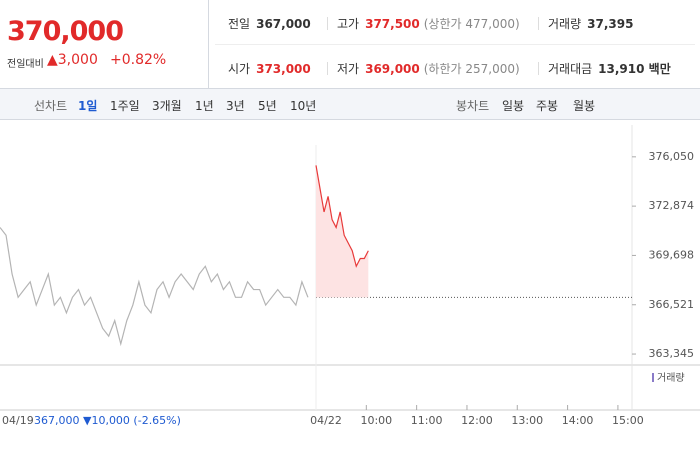 This screenshot has height=450, width=700. Describe the element at coordinates (527, 420) in the screenshot. I see `x-tick-label: 13:00` at that location.